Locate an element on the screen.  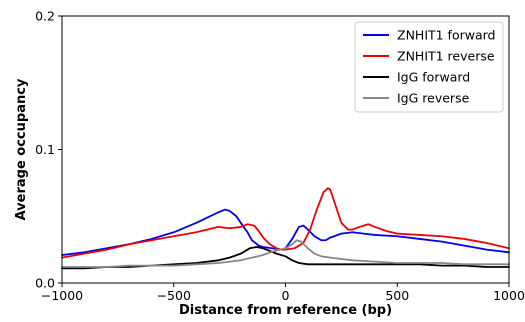
legend-box is located at coordinates (429, 67).